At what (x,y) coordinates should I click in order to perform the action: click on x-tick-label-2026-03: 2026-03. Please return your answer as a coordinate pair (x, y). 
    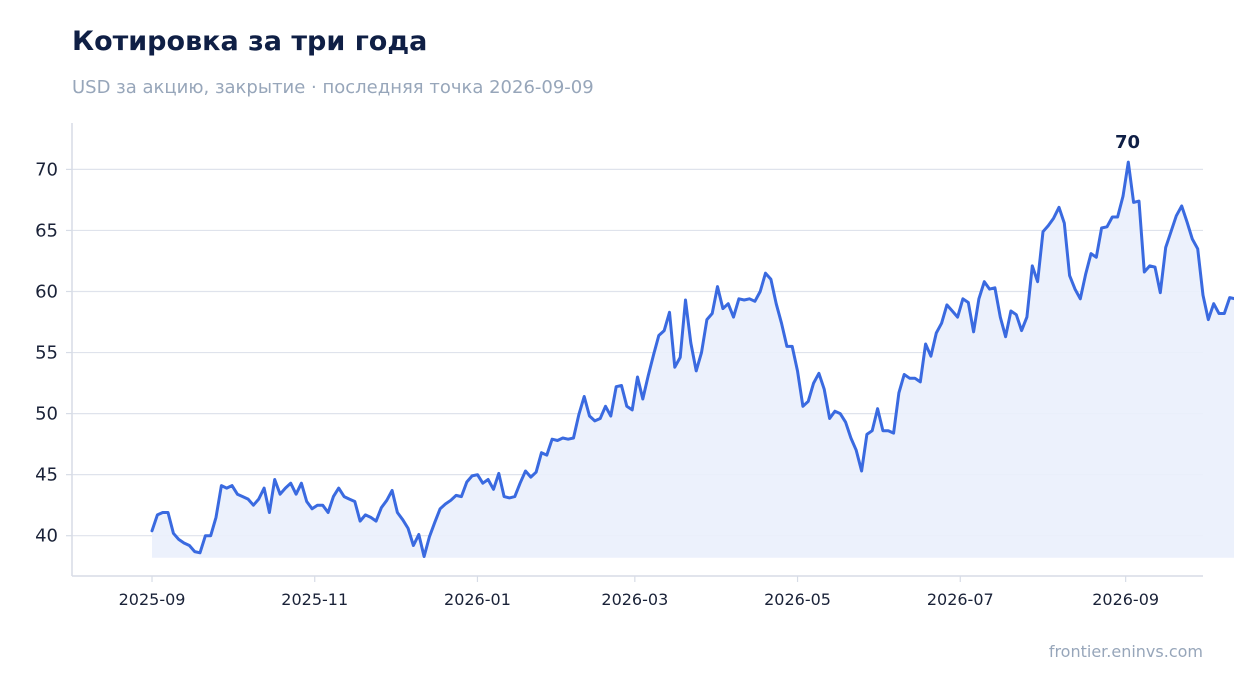
    Looking at the image, I should click on (634, 599).